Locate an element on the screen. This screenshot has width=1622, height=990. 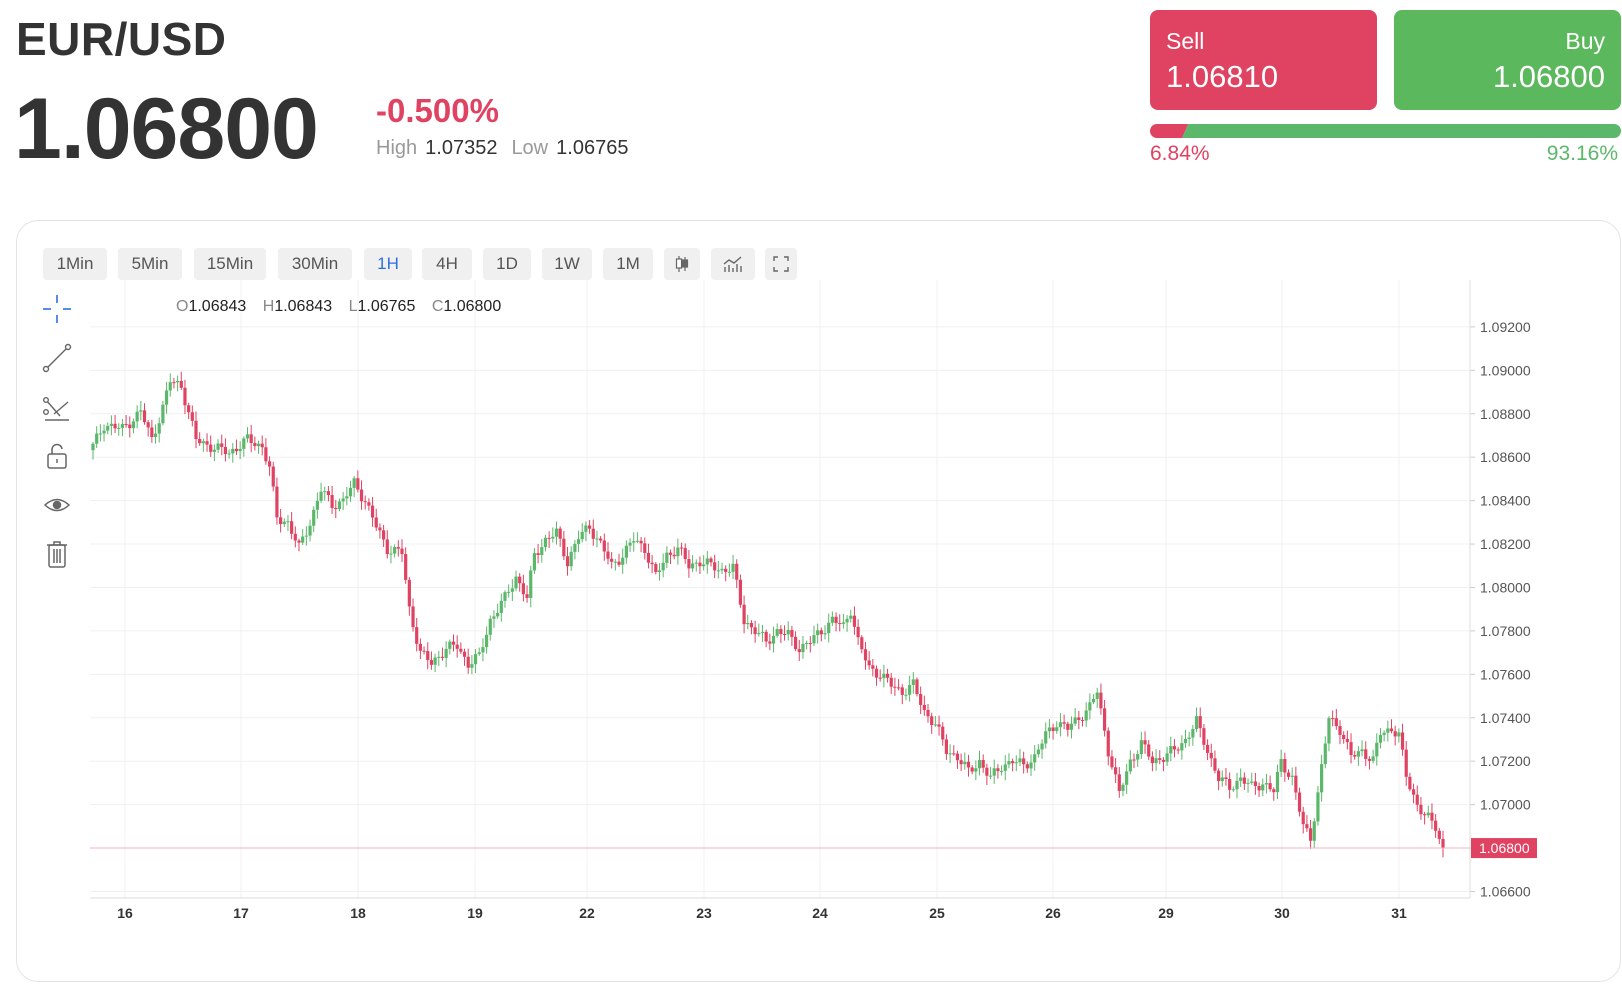
chart-indicators-icon is located at coordinates (732, 264).